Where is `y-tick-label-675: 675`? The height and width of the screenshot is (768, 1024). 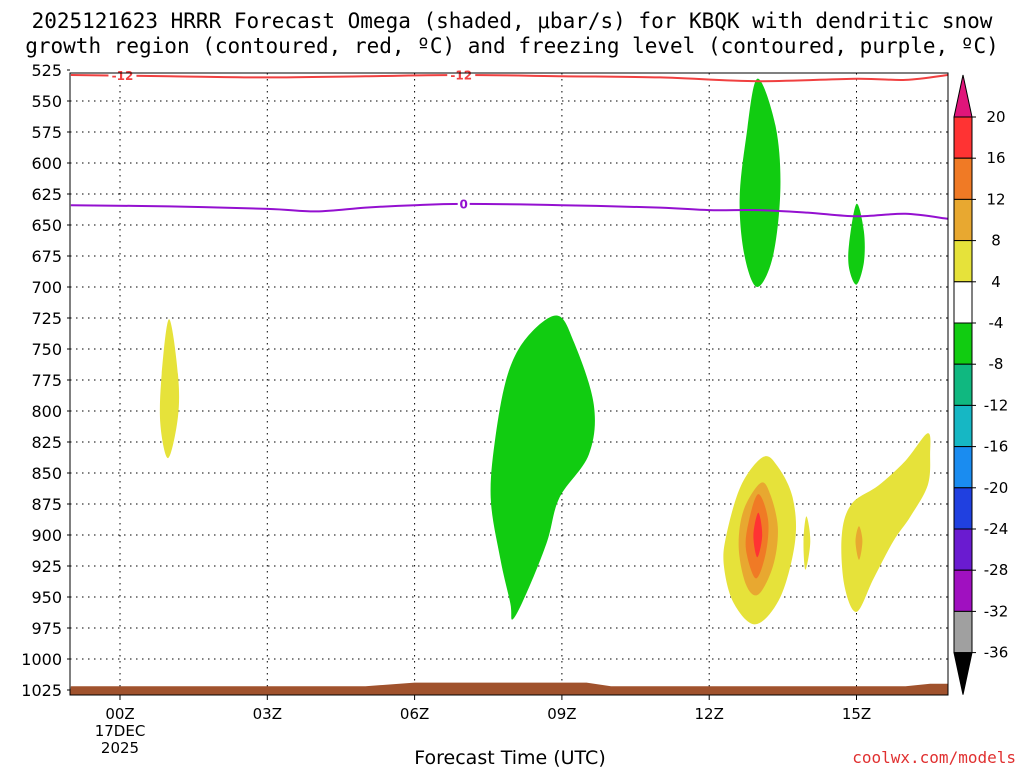 y-tick-label-675: 675 is located at coordinates (46, 256).